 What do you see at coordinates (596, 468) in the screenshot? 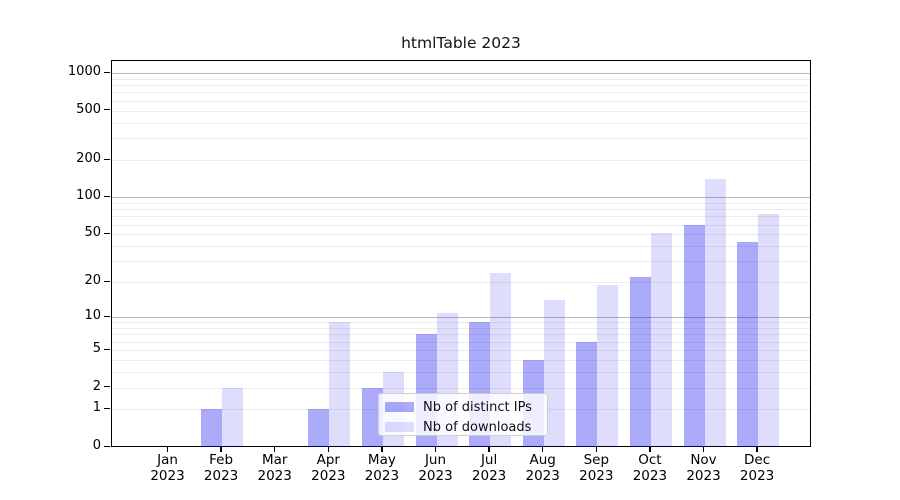
I see `x-tick-label: Sep 2023` at bounding box center [596, 468].